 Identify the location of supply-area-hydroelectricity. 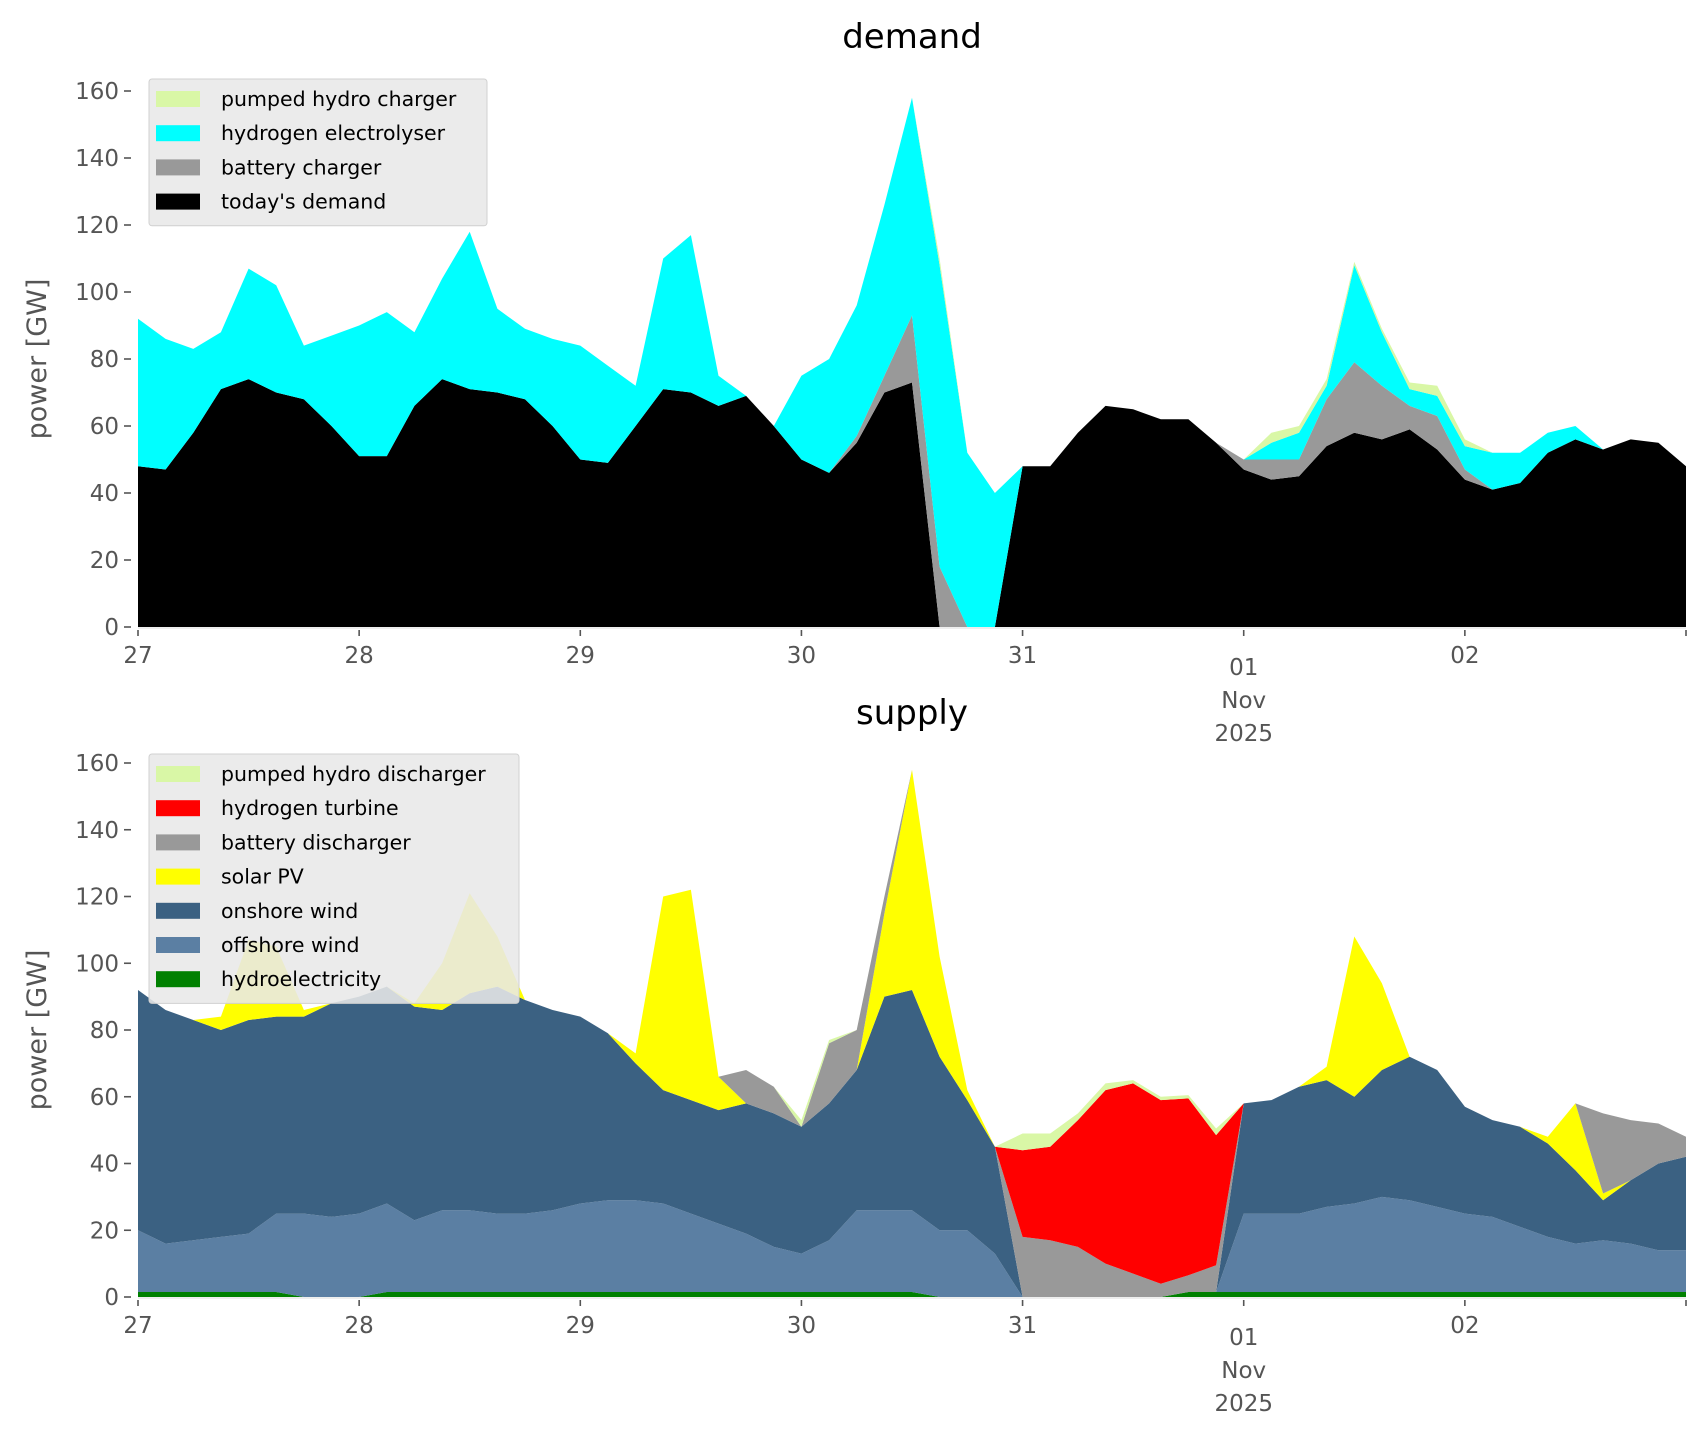
(912, 1294).